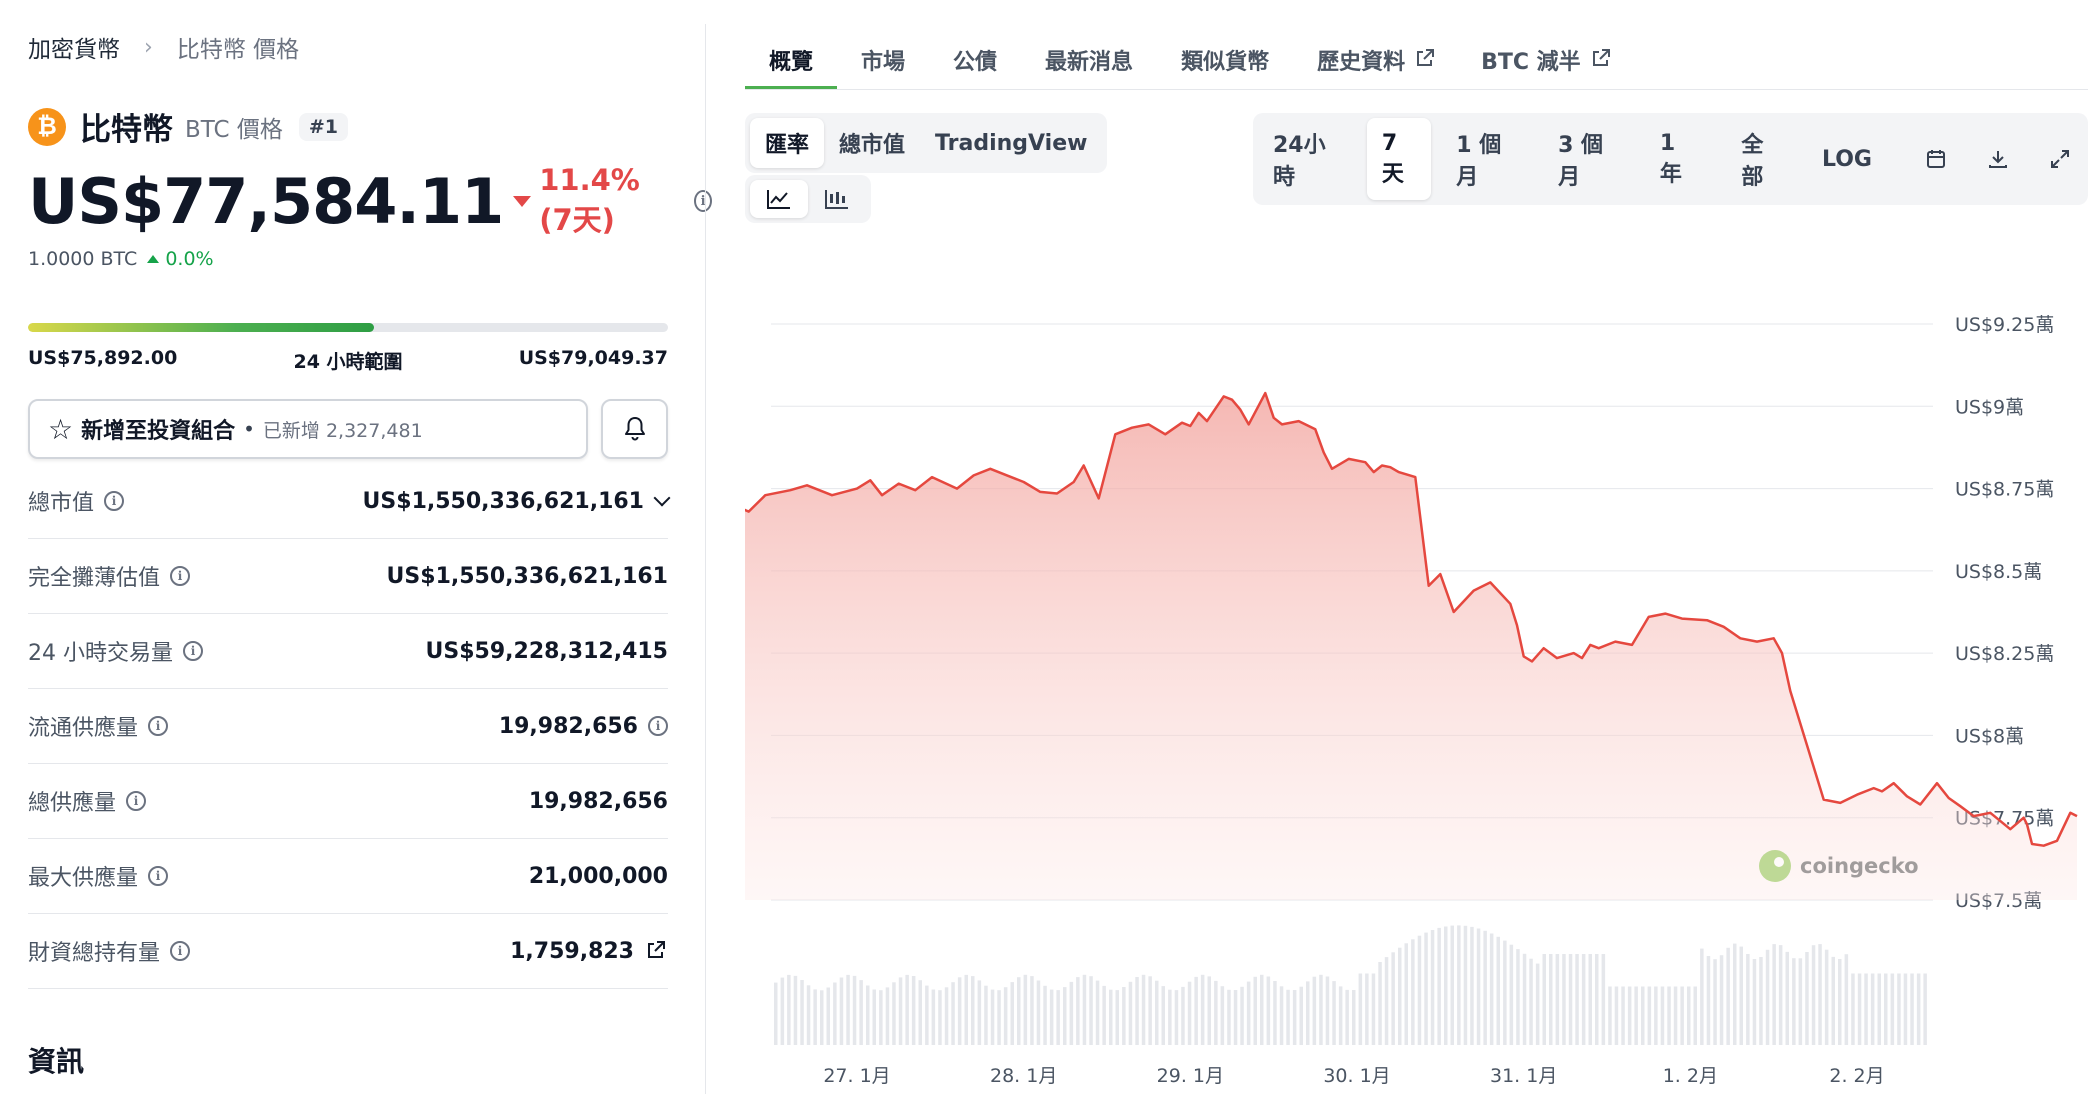  Describe the element at coordinates (1752, 161) in the screenshot. I see `time-range-option: 全部` at that location.